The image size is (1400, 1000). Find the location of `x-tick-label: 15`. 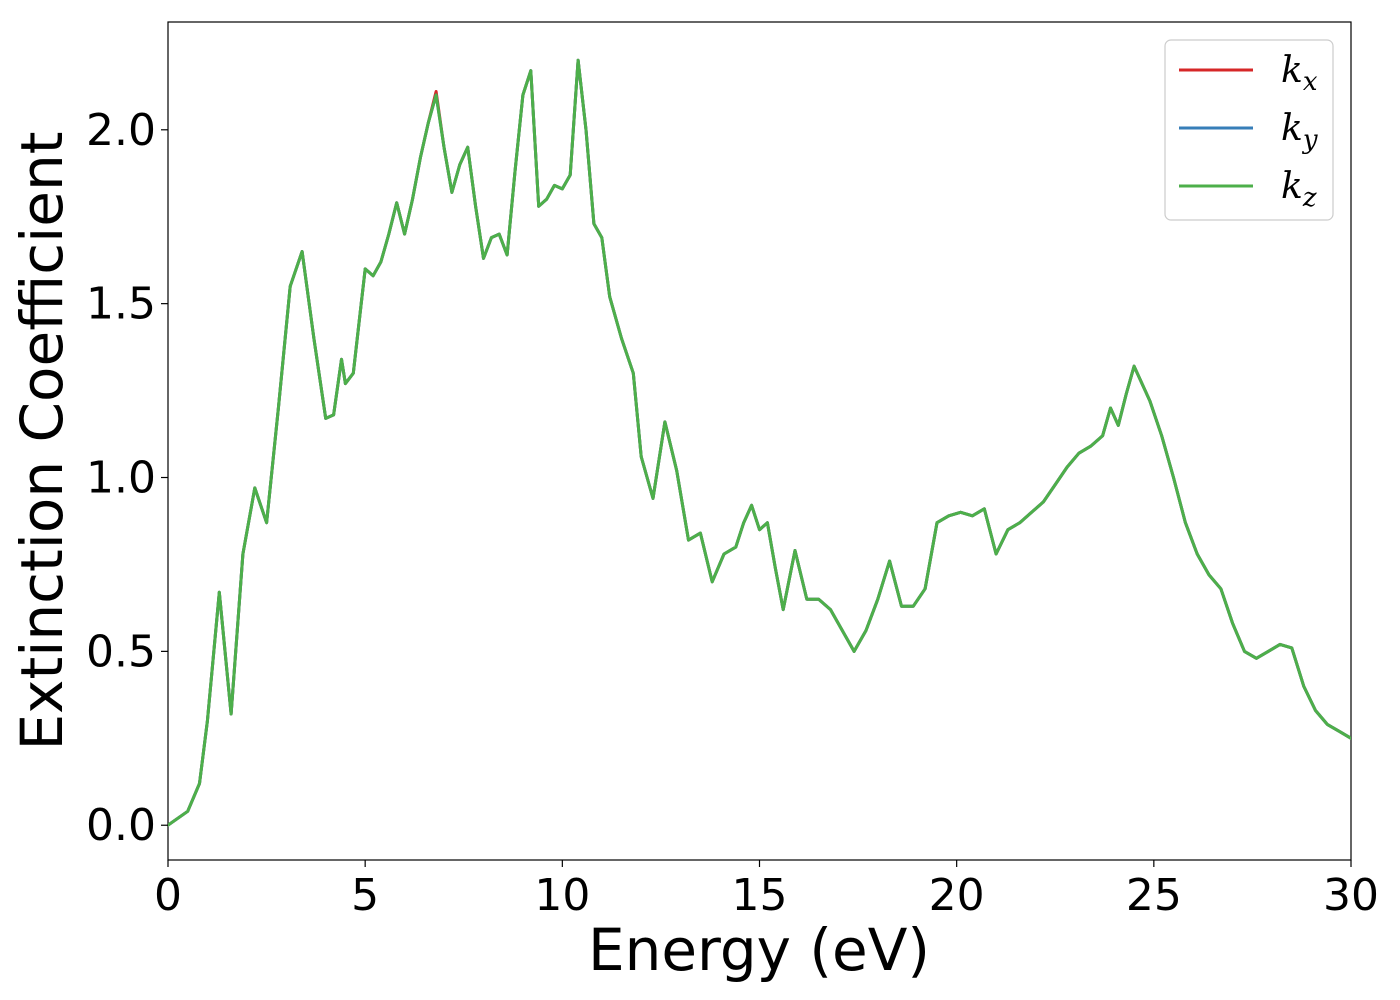

x-tick-label: 15 is located at coordinates (760, 895).